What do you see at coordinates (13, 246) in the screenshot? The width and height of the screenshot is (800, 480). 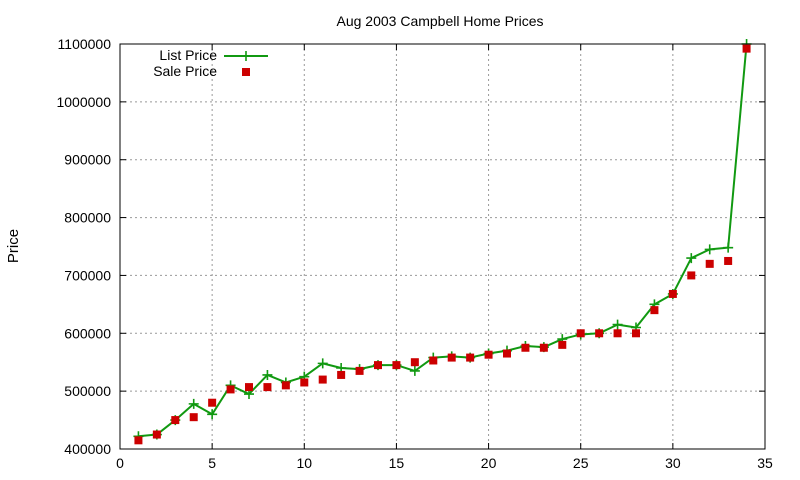 I see `y-axis-label: Price` at bounding box center [13, 246].